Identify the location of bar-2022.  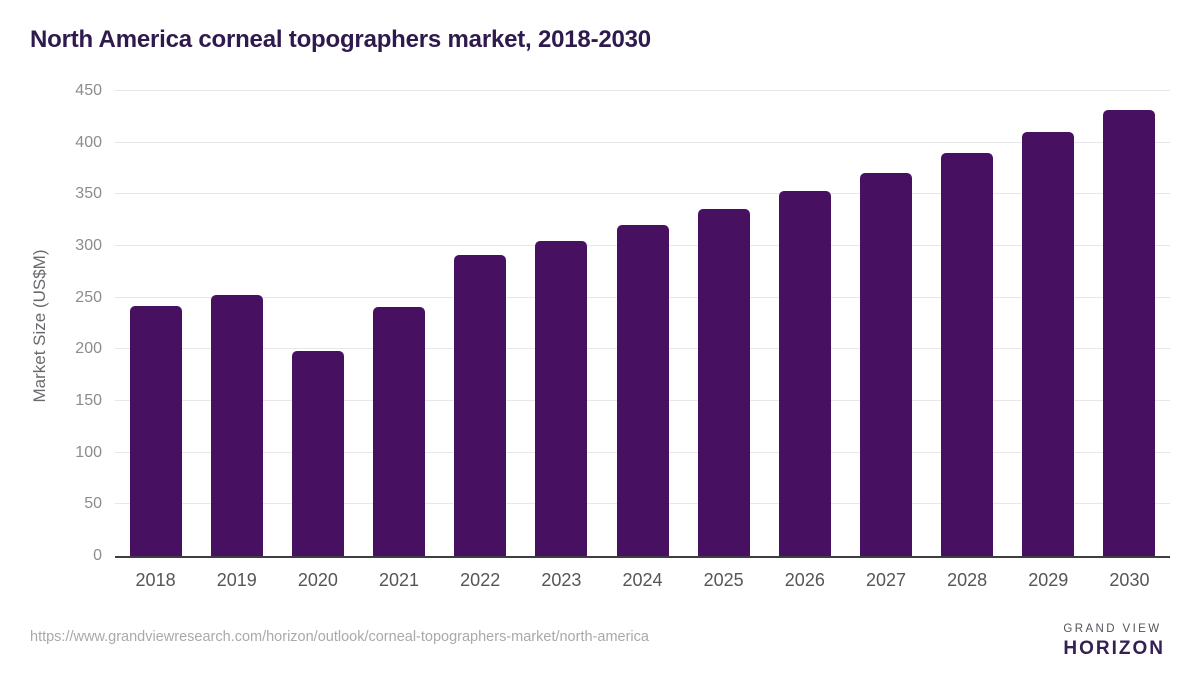
(480, 405).